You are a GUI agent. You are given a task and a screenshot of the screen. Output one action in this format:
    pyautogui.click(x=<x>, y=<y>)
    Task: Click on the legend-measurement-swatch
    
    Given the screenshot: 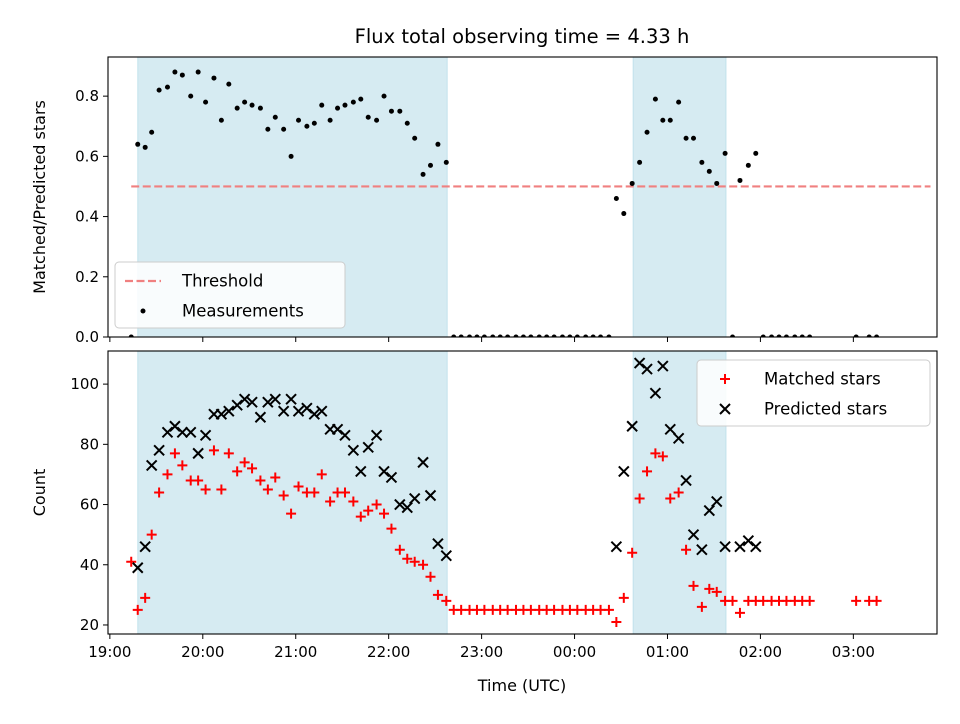 What is the action you would take?
    pyautogui.click(x=143, y=311)
    